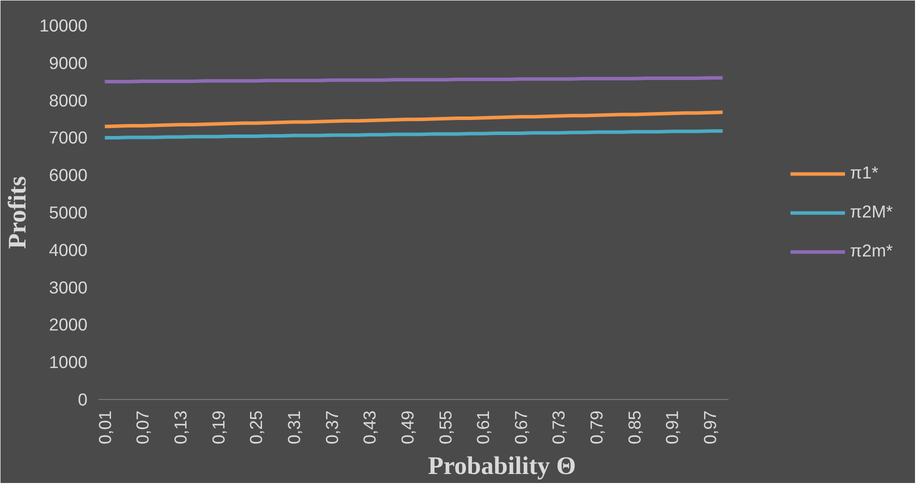 Image resolution: width=923 pixels, height=491 pixels. I want to click on x-tick-label: 0,37, so click(332, 427).